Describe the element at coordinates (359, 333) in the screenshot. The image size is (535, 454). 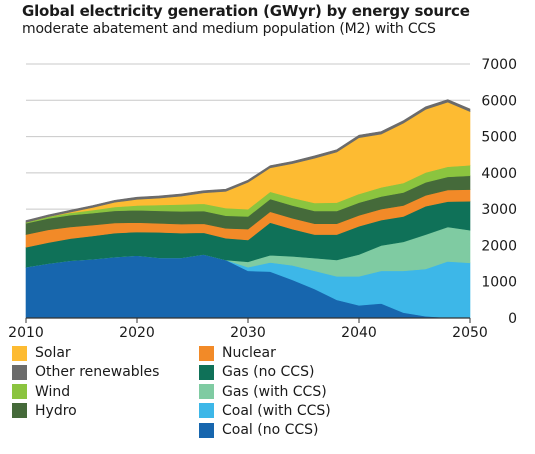
I see `x-tick-label-2040: 2040` at that location.